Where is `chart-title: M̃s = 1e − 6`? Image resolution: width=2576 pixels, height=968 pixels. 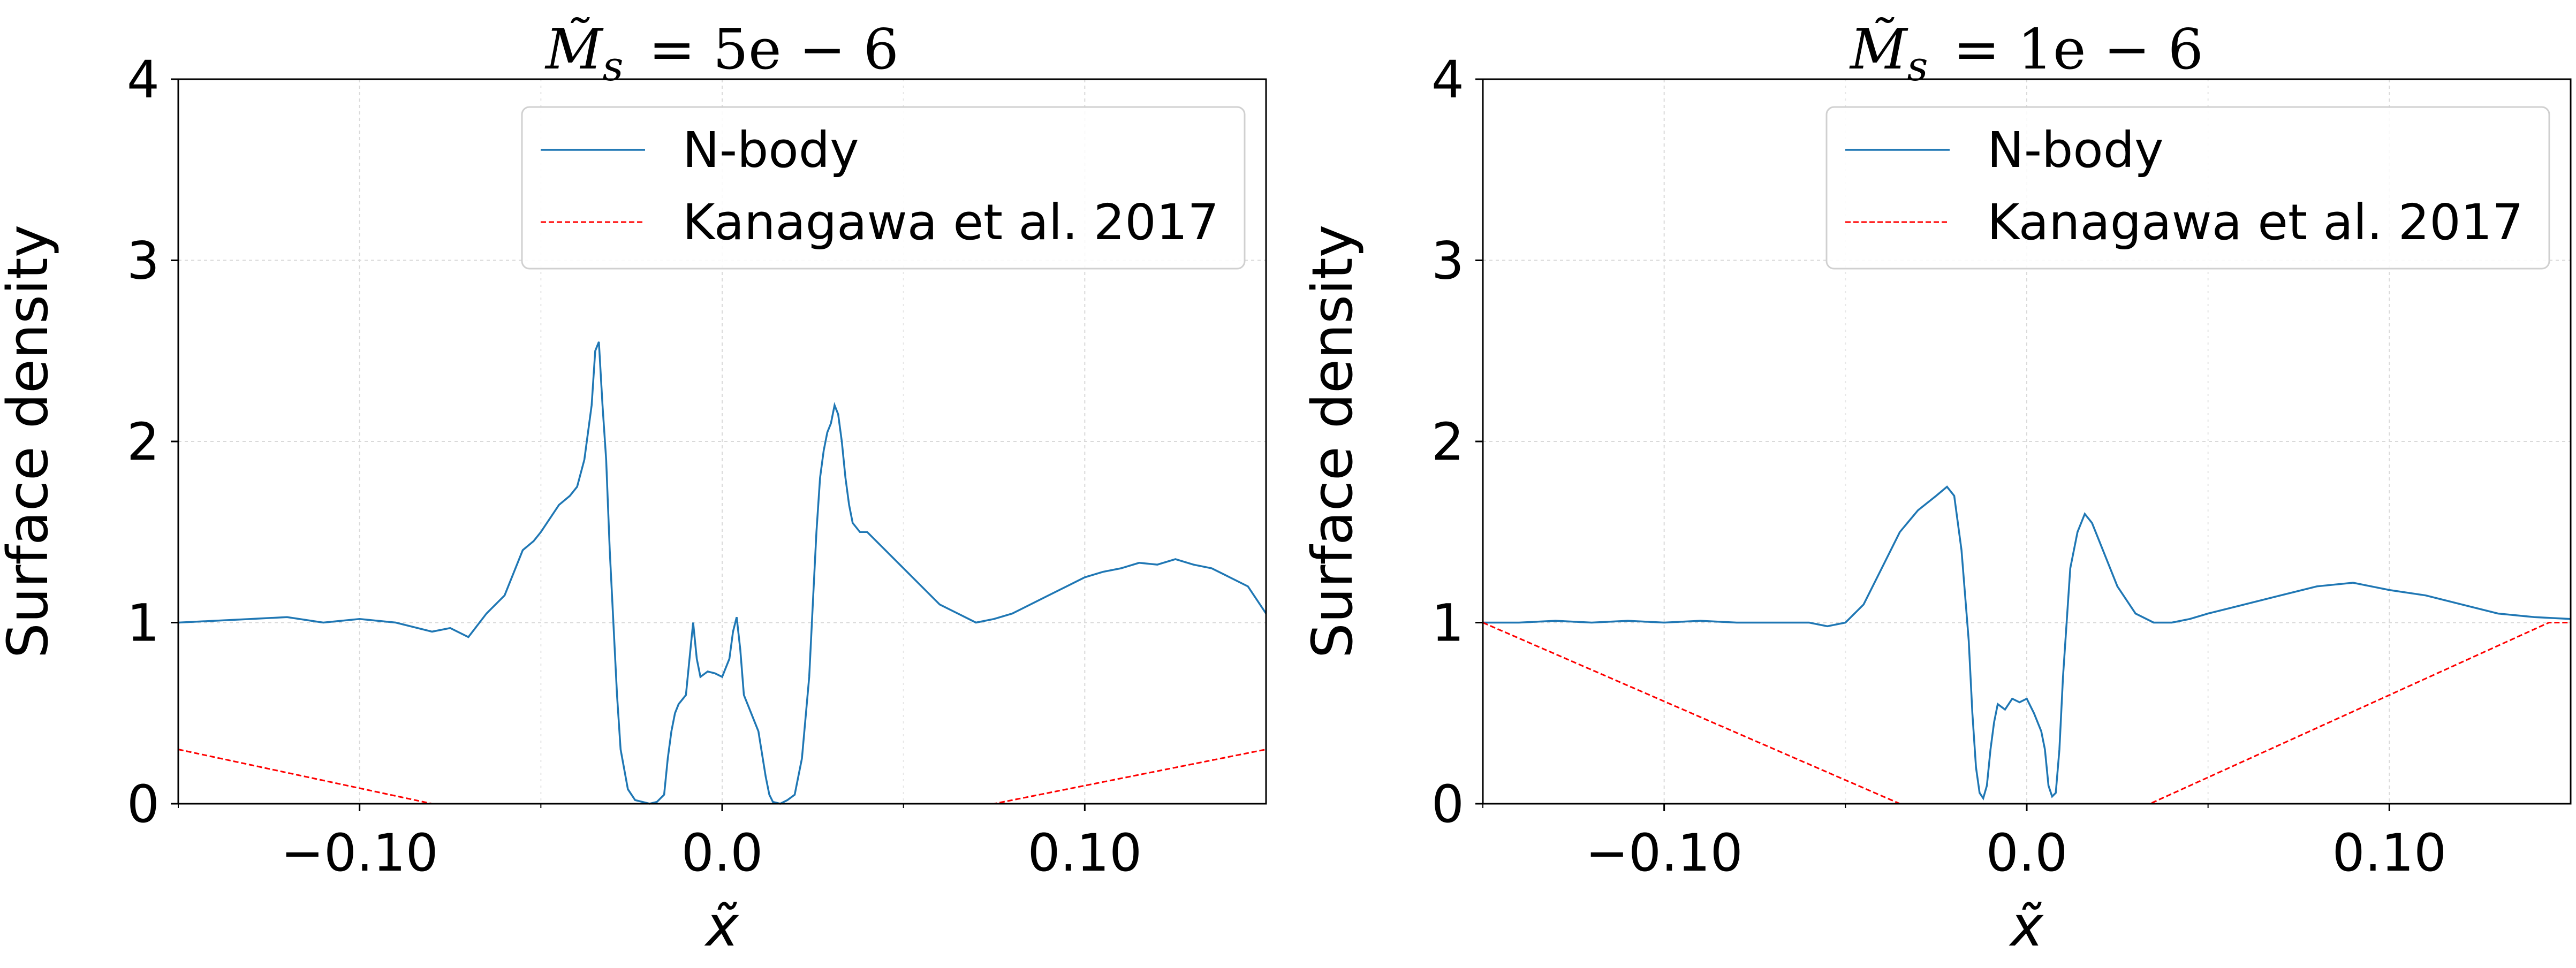 chart-title: M̃s = 1e − 6 is located at coordinates (2026, 53).